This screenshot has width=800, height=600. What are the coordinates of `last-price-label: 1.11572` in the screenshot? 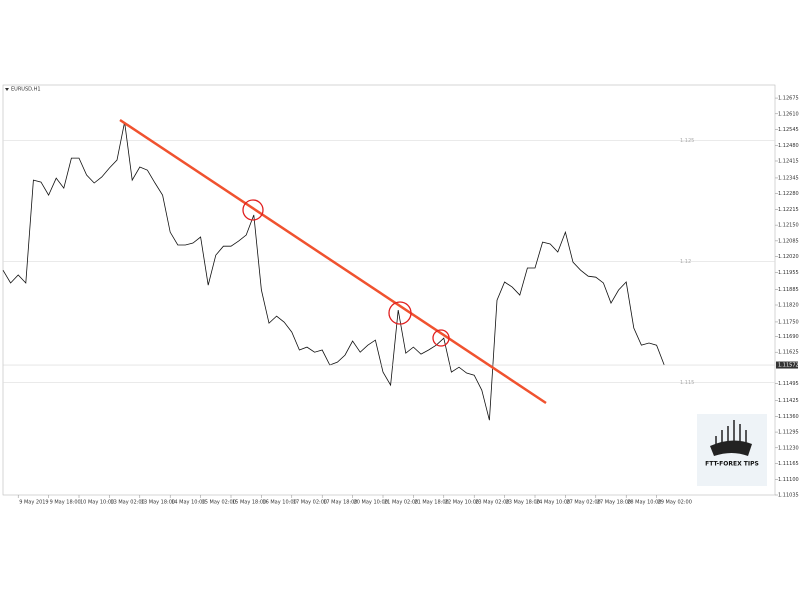 It's located at (788, 366).